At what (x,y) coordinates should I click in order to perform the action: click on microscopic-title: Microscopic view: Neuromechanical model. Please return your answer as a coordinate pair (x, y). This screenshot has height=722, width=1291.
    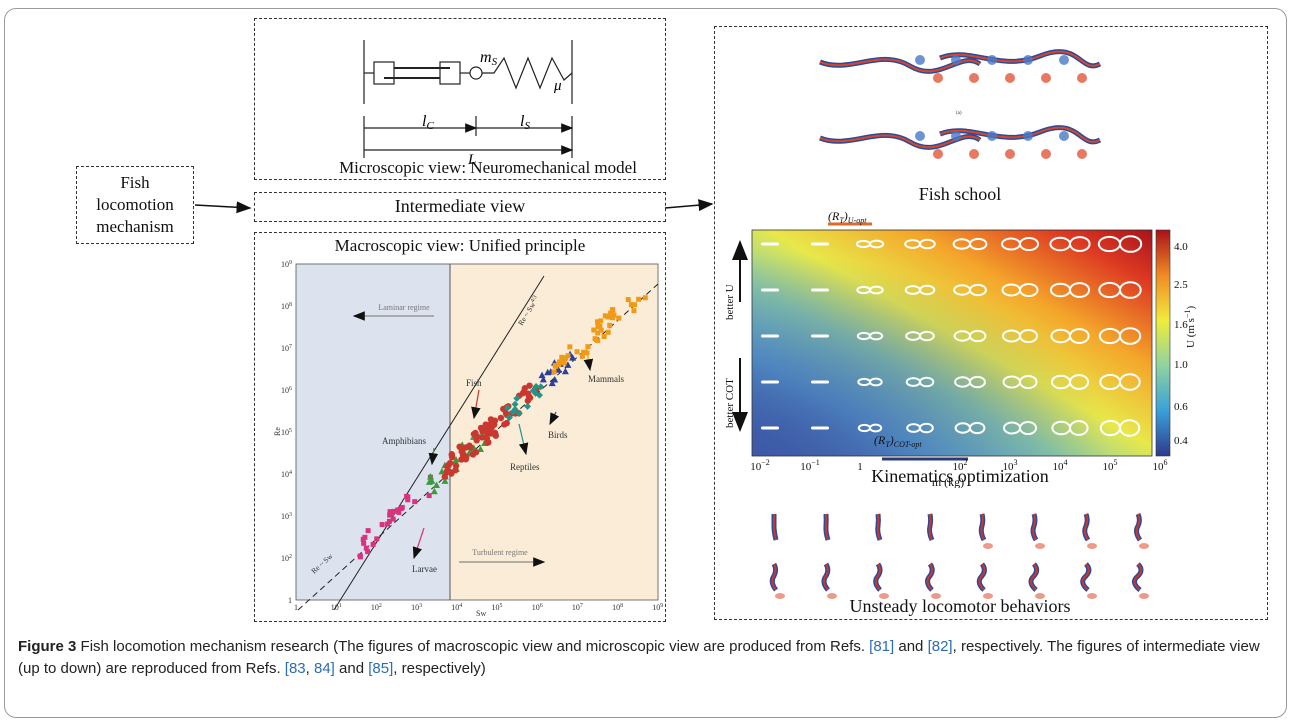
    Looking at the image, I should click on (488, 167).